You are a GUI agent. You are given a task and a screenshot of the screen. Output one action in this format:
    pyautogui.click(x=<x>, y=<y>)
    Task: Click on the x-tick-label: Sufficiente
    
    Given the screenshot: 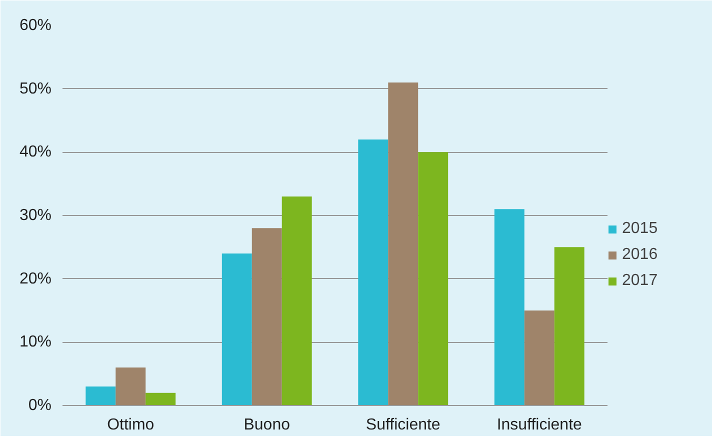 What is the action you would take?
    pyautogui.click(x=403, y=425)
    